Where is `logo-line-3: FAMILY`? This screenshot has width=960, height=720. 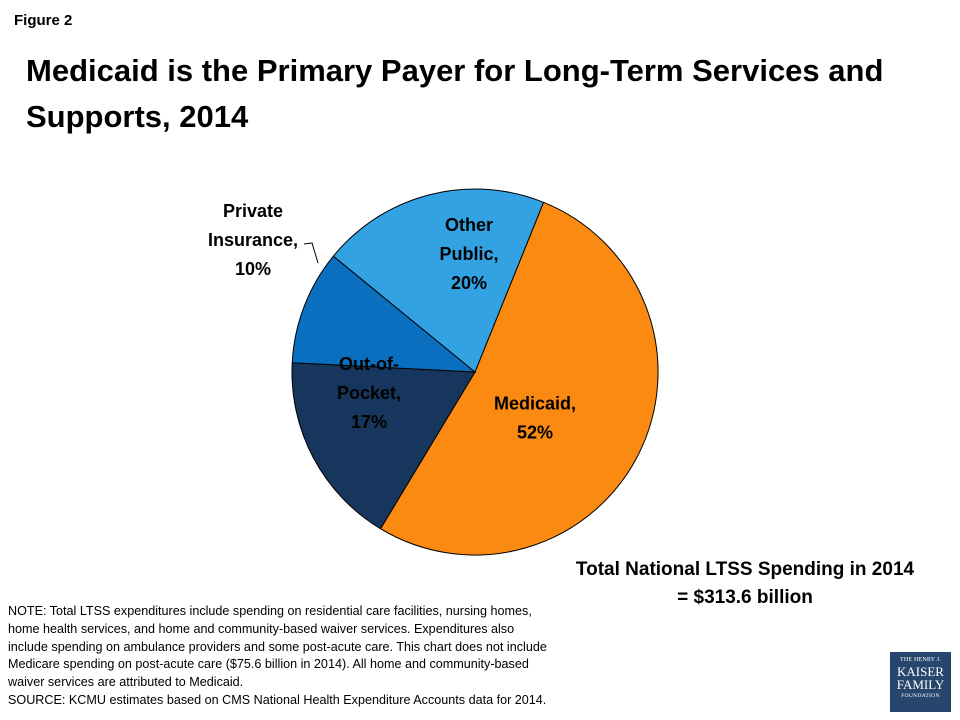 logo-line-3: FAMILY is located at coordinates (920, 684).